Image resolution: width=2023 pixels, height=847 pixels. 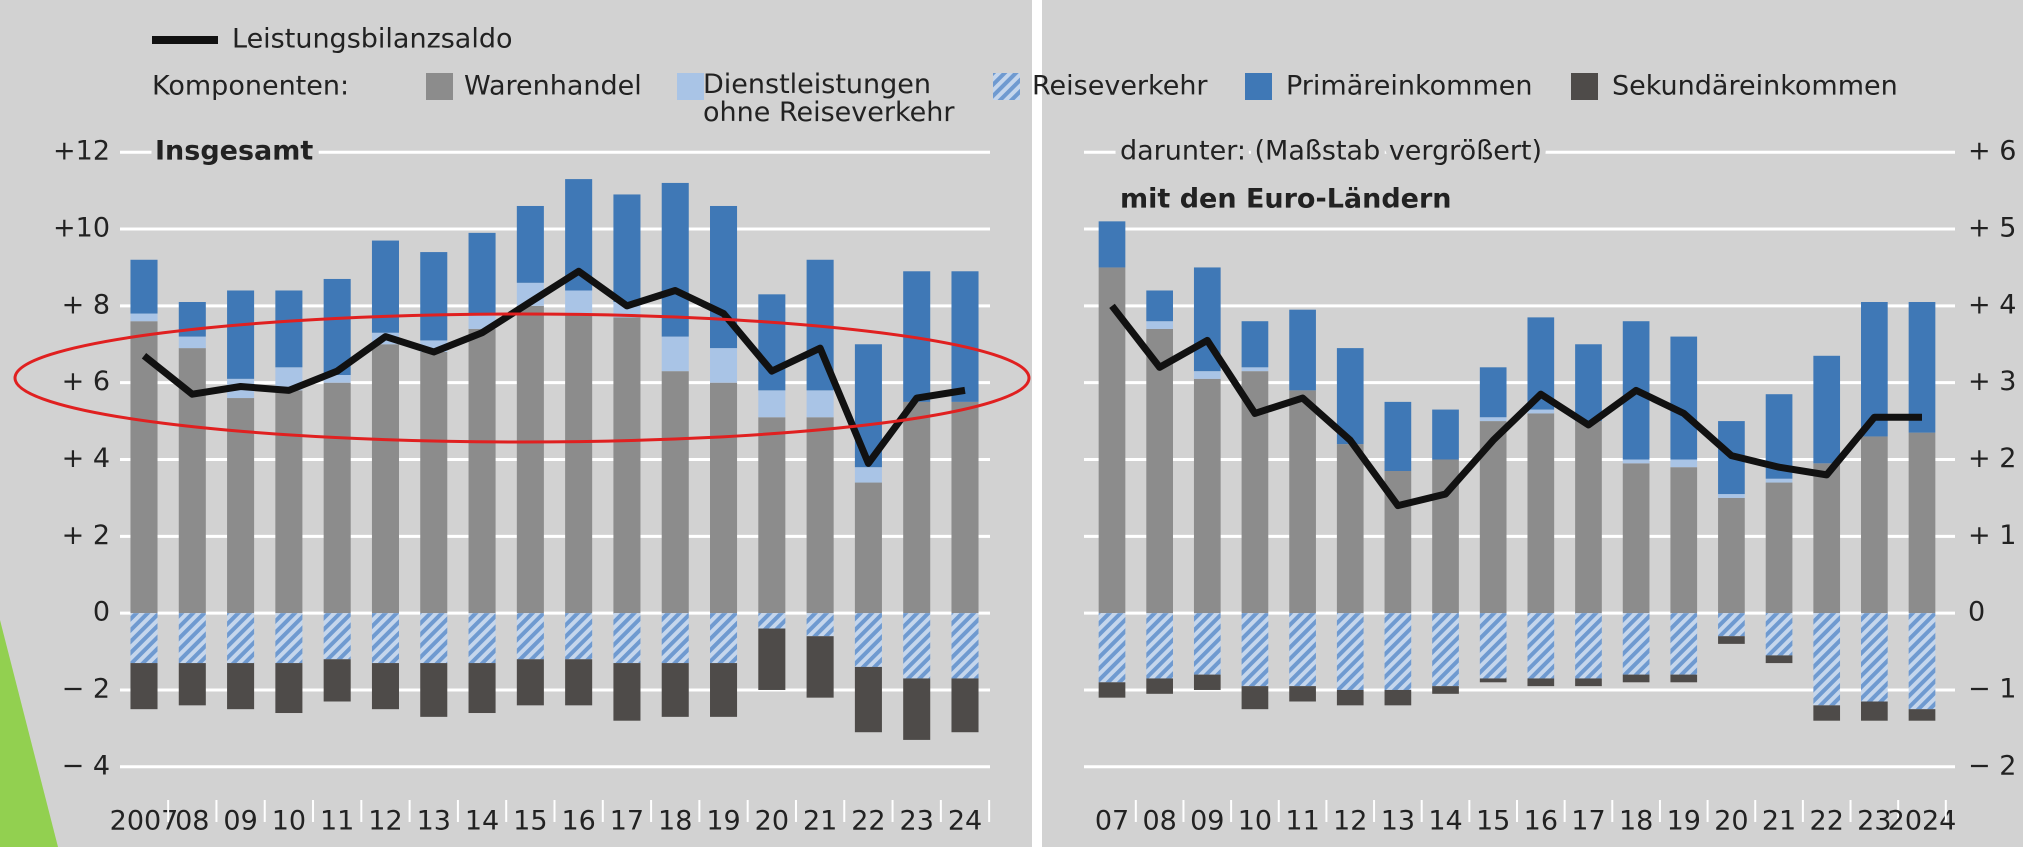 What do you see at coordinates (1493, 821) in the screenshot?
I see `x-tick-label: 15` at bounding box center [1493, 821].